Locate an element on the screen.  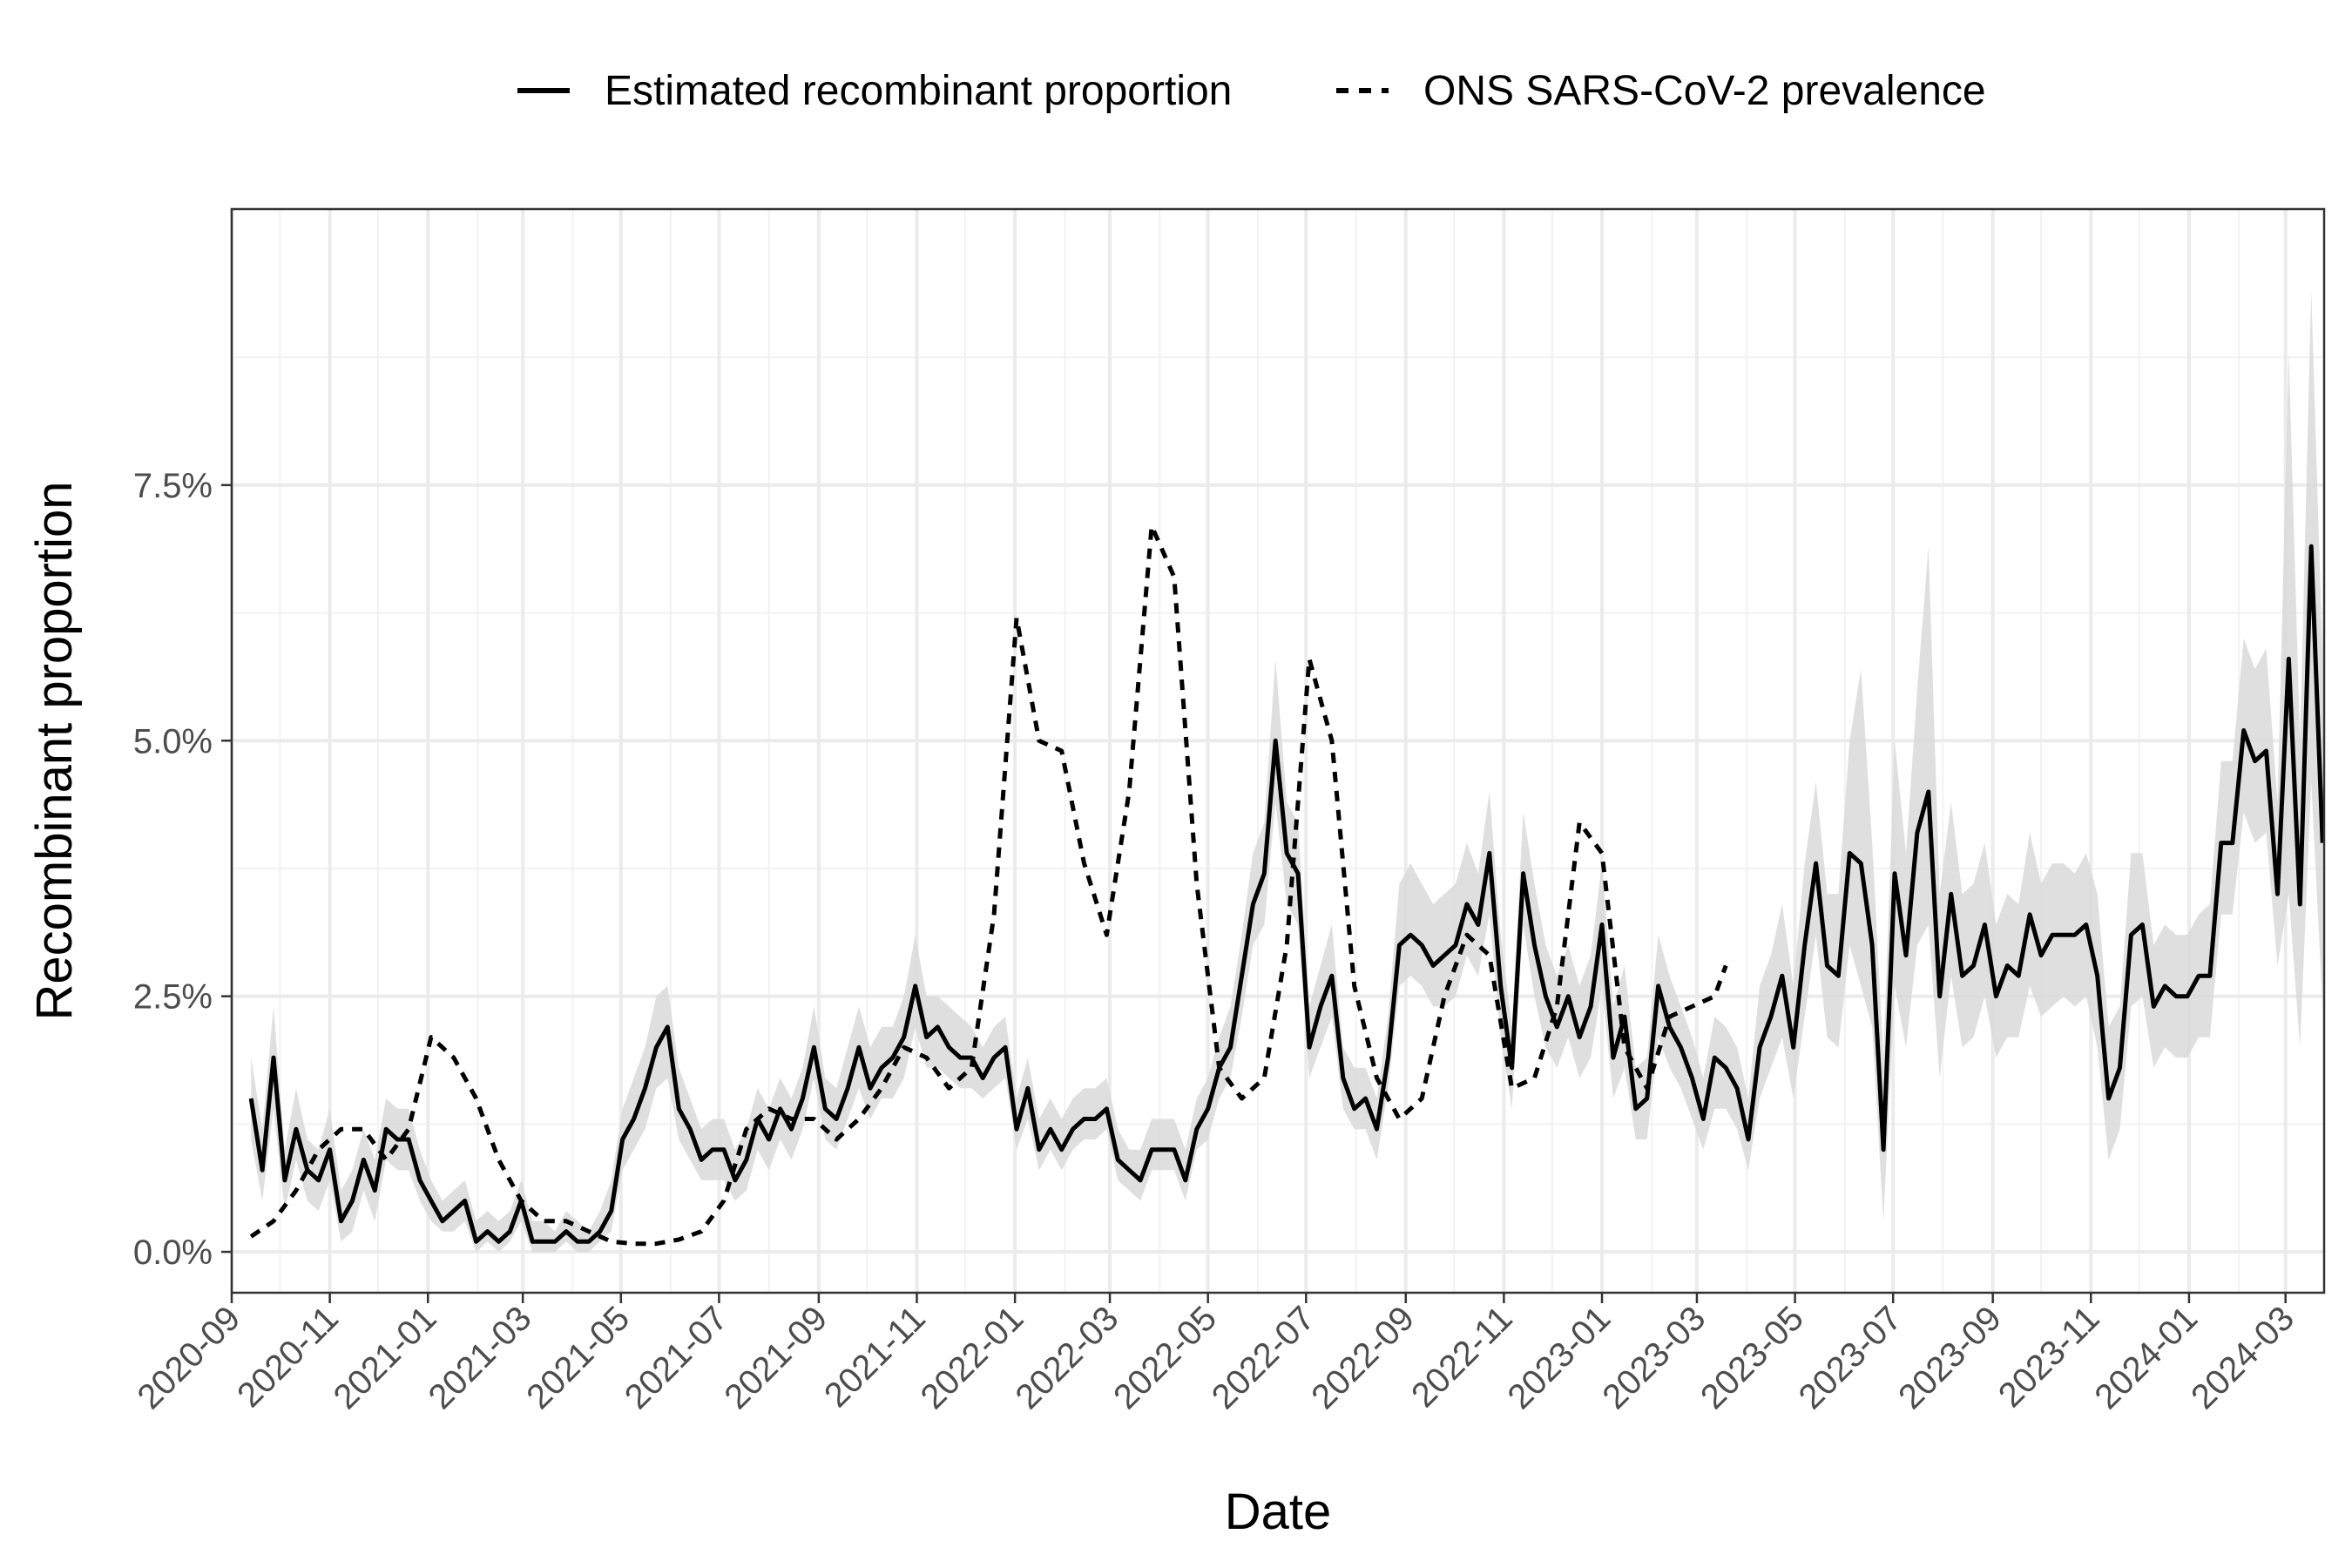
y-tick-label: 7.5% is located at coordinates (173, 486).